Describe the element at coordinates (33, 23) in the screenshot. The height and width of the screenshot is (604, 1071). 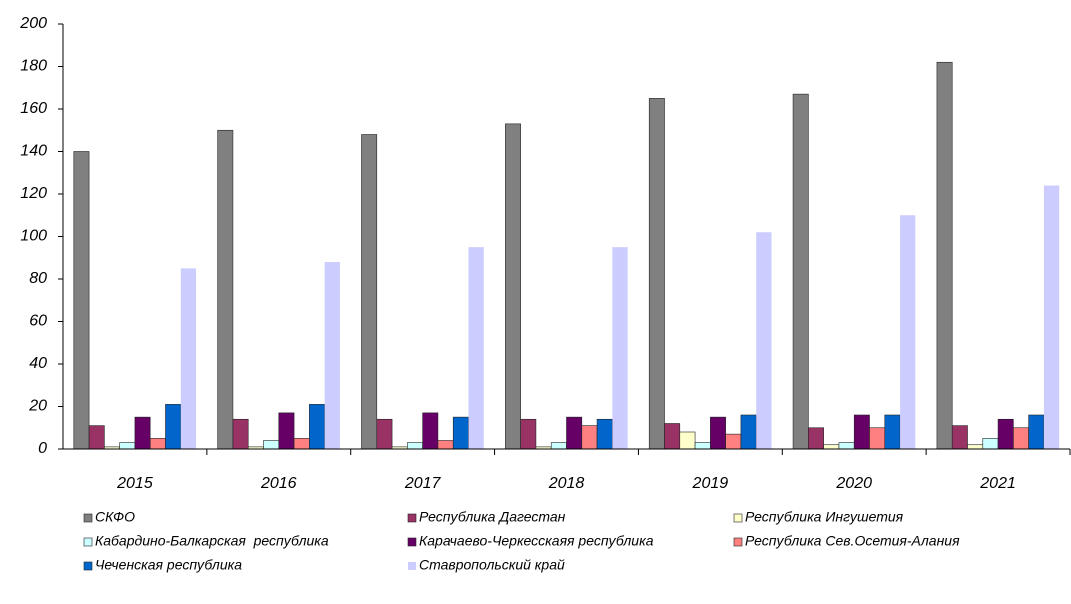
I see `y-tick-label: 200` at that location.